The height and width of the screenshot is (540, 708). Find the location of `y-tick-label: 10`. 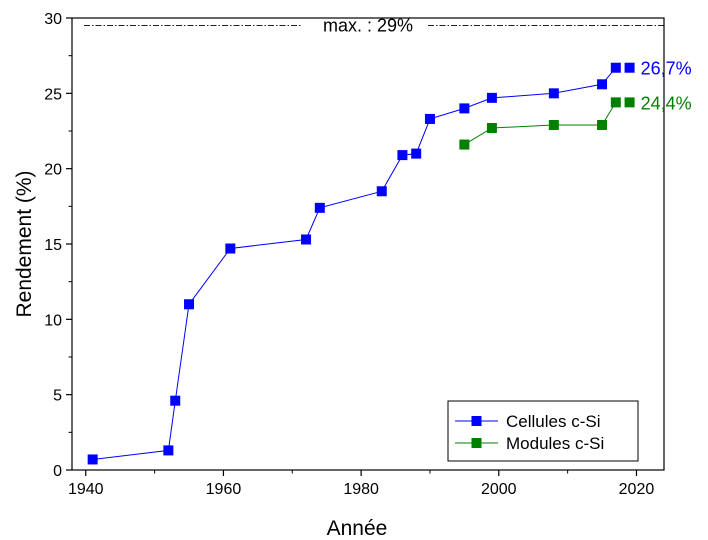

y-tick-label: 10 is located at coordinates (53, 320).